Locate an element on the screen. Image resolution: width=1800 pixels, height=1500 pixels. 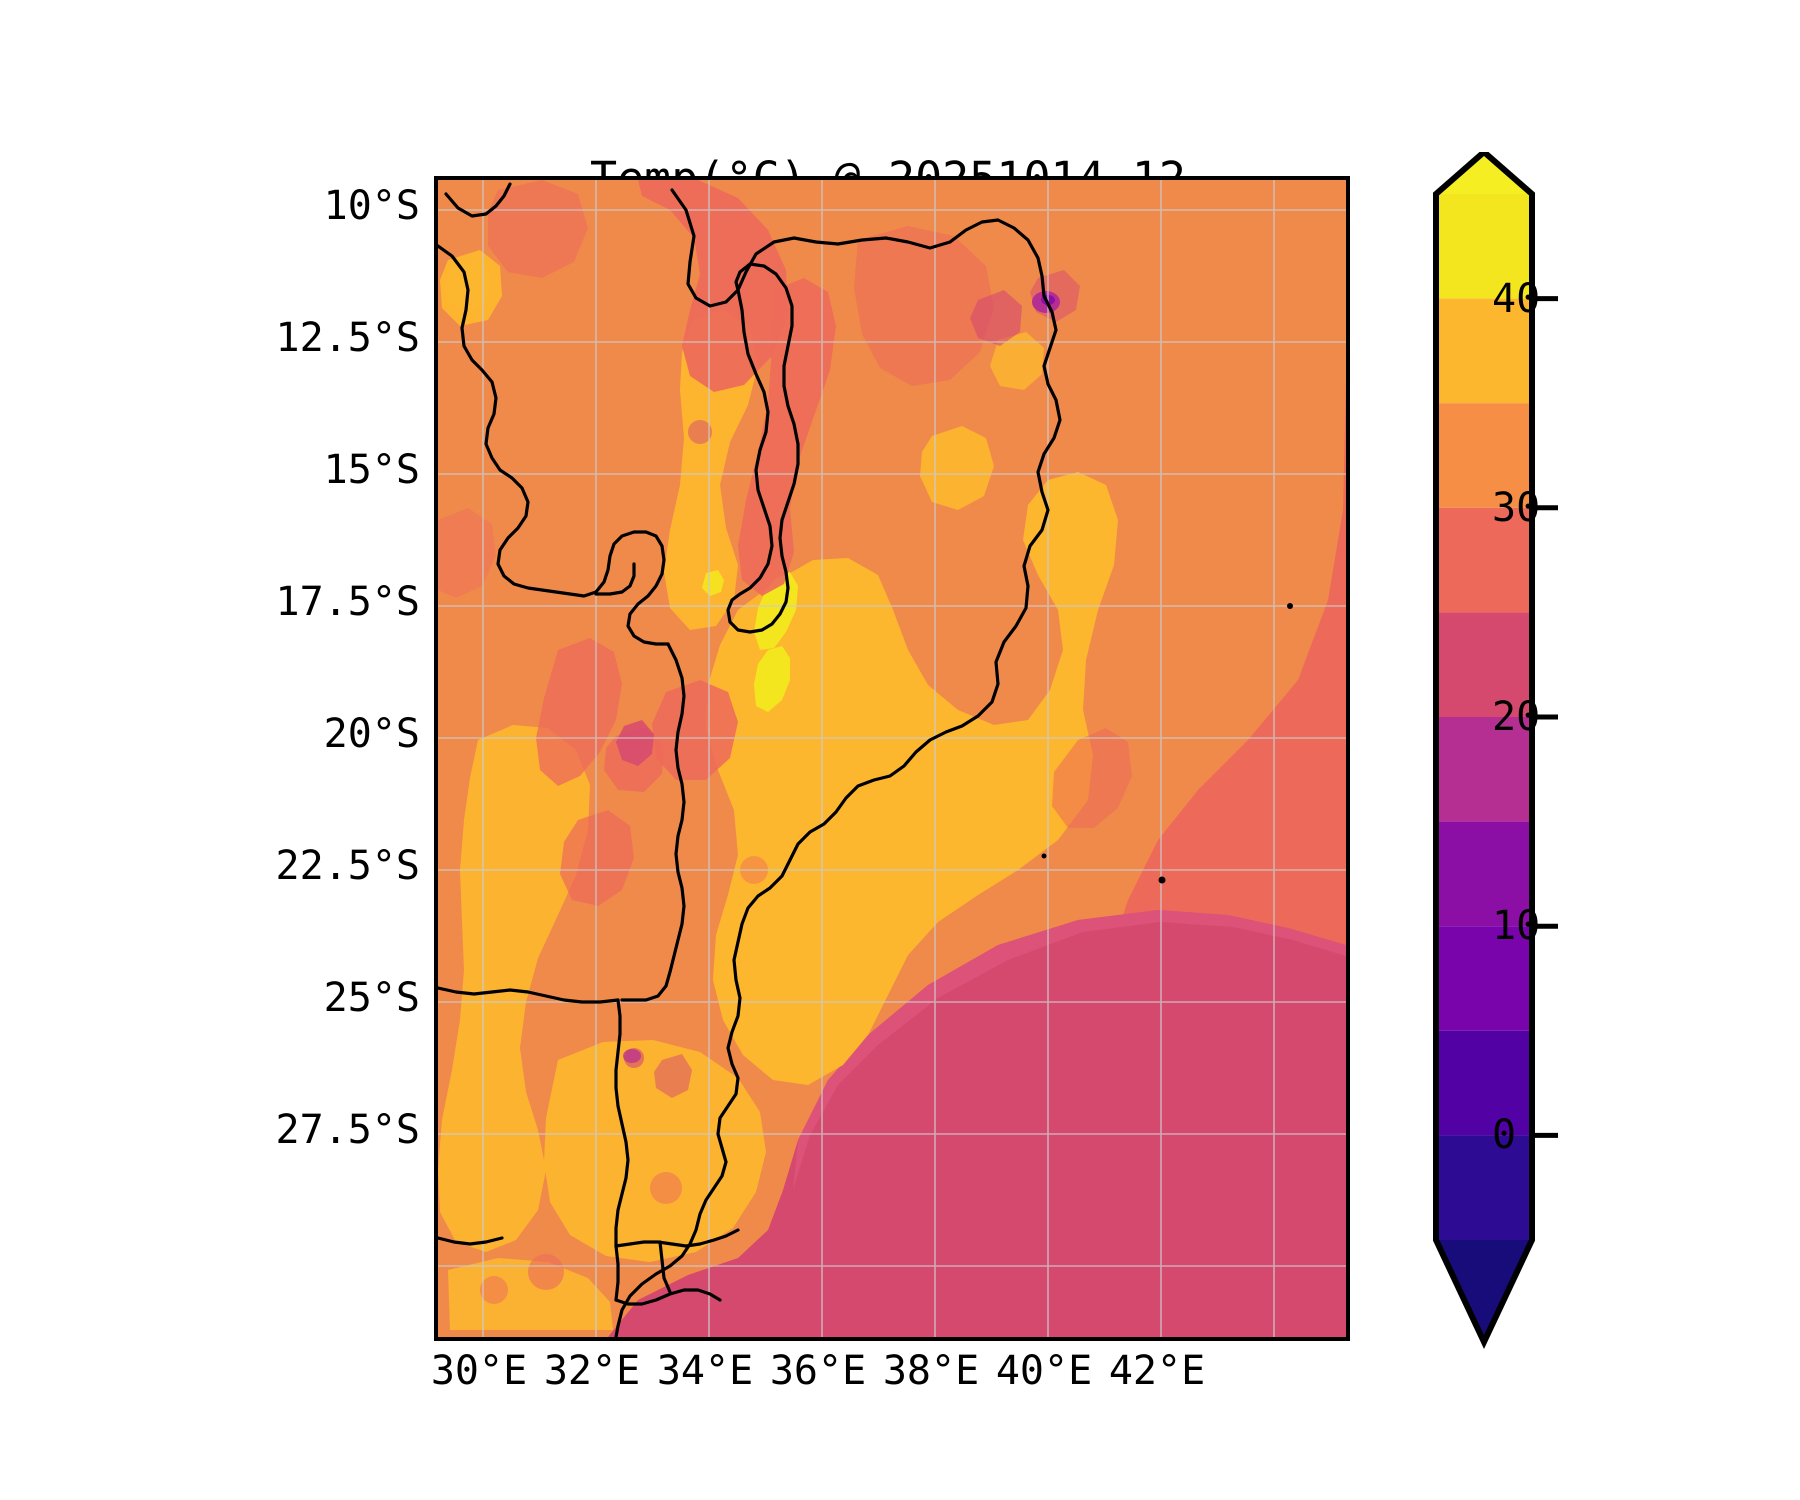
colorbar-ticks is located at coordinates (1545, 717).